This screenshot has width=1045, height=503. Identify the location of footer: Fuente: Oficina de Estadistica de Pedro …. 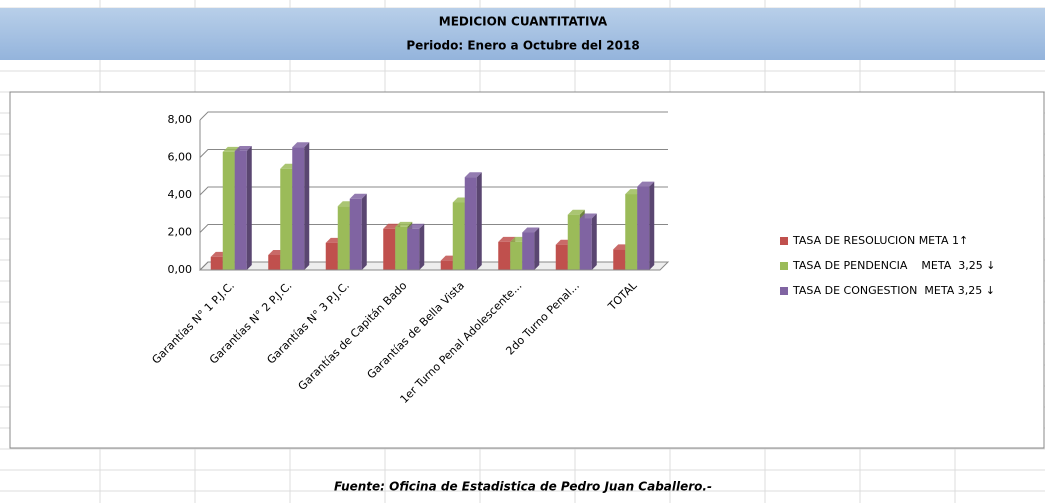
(523, 487).